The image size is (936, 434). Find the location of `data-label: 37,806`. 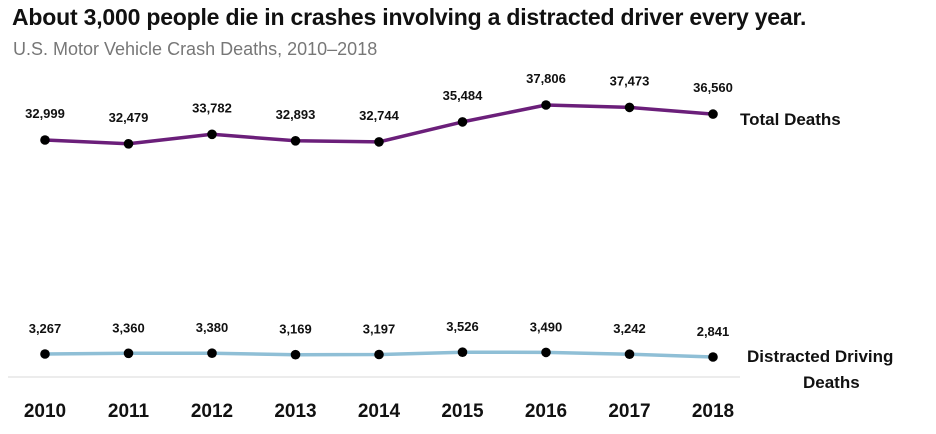

data-label: 37,806 is located at coordinates (546, 78).